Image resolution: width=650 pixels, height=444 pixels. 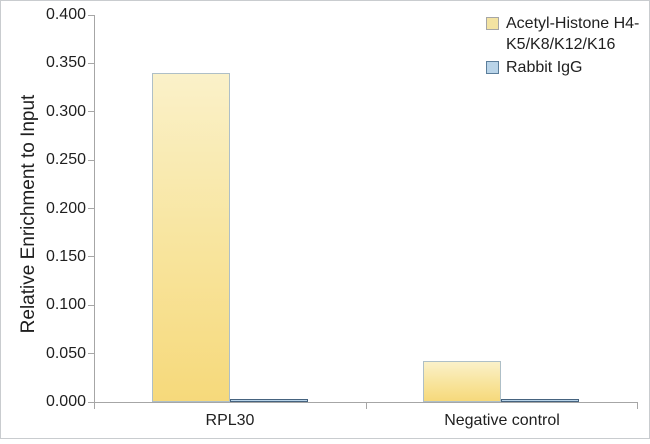 I want to click on legend-item-igg: Rabbit IgG, so click(x=567, y=67).